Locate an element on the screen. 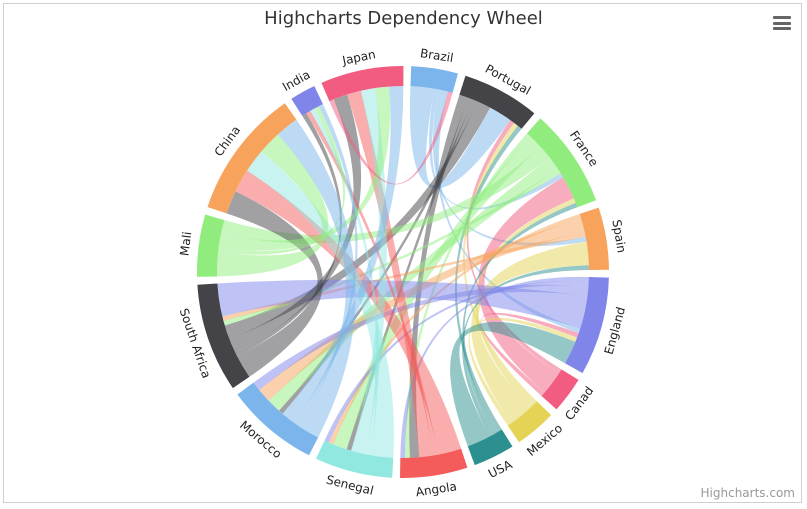 The image size is (807, 509). link-angola-to-japan is located at coordinates (390, 274).